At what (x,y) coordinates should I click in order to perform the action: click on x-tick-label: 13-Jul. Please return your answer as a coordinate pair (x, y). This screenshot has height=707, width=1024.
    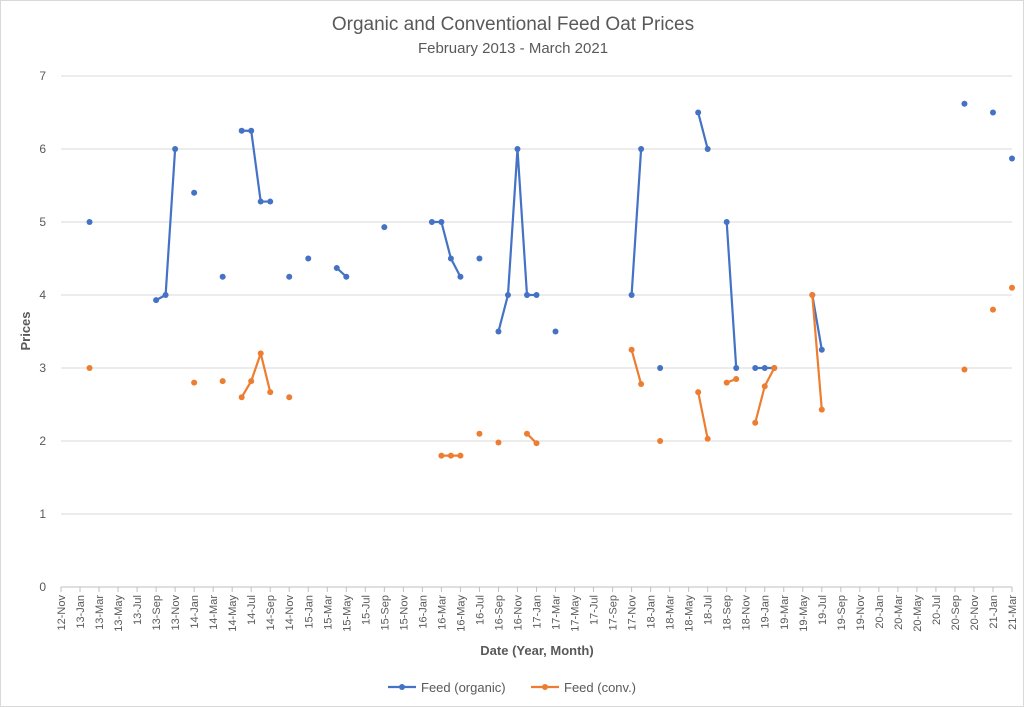
    Looking at the image, I should click on (138, 610).